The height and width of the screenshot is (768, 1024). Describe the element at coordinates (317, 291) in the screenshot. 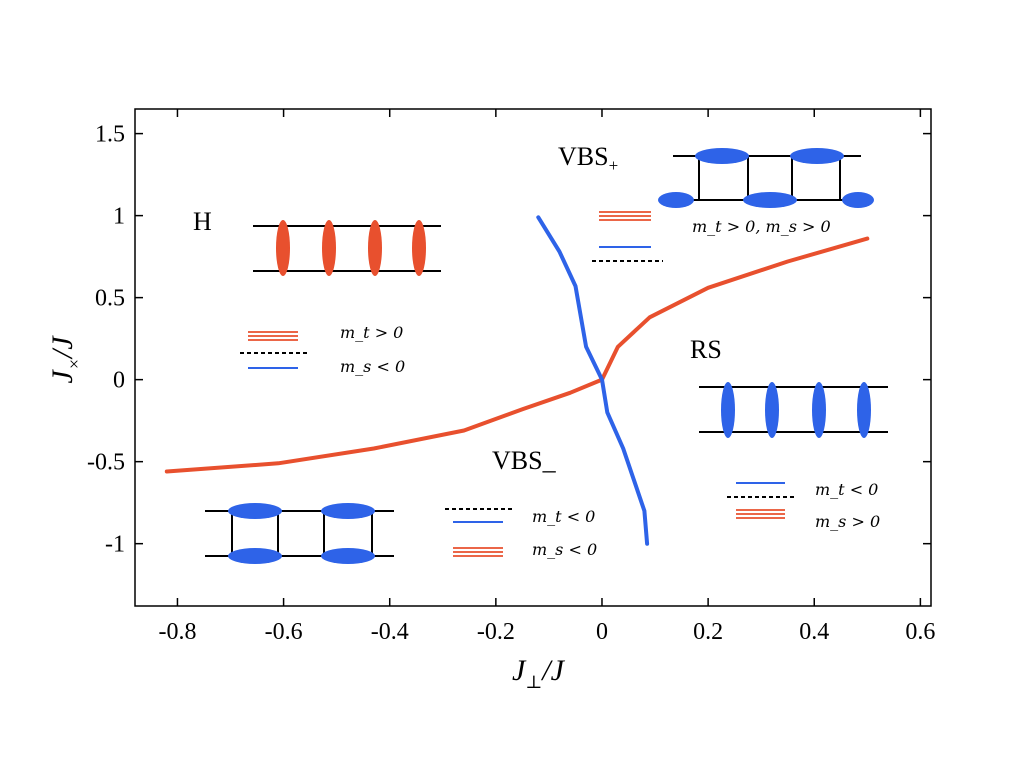

I see `phase-h: H m_t > 0 m_s < 0` at that location.